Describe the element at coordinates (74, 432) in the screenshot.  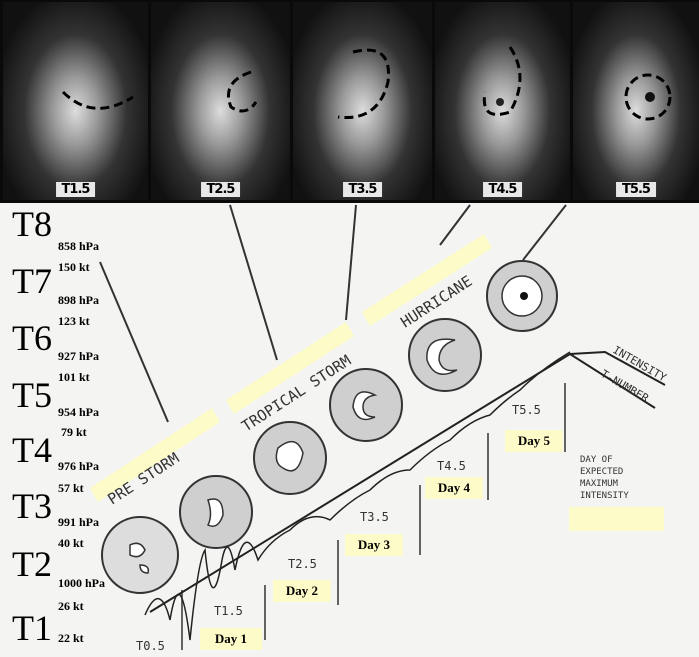
I see `wind-speed: 79 kt` at that location.